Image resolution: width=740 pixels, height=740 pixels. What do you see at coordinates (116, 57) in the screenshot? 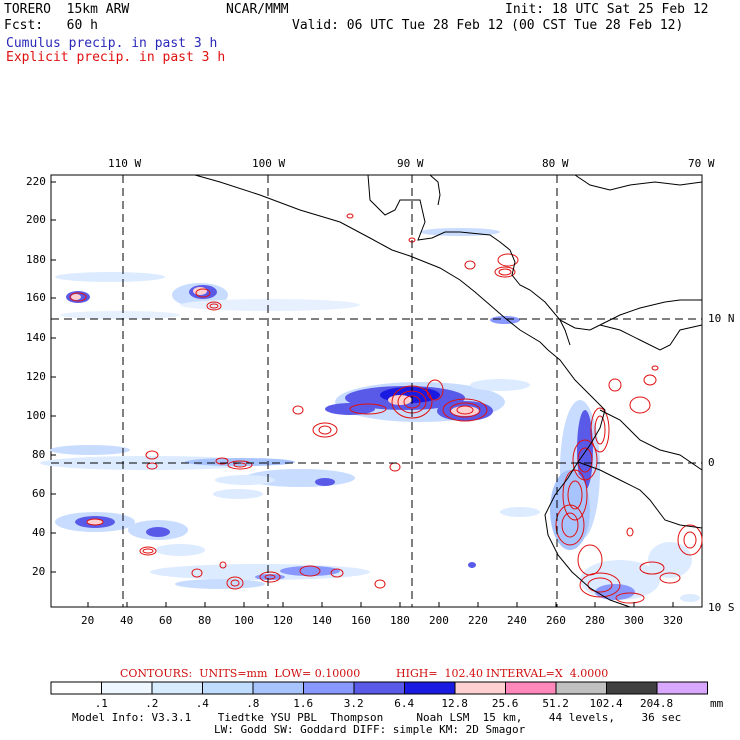
I see `explicit-legend: Explicit precip. in past 3 h` at bounding box center [116, 57].